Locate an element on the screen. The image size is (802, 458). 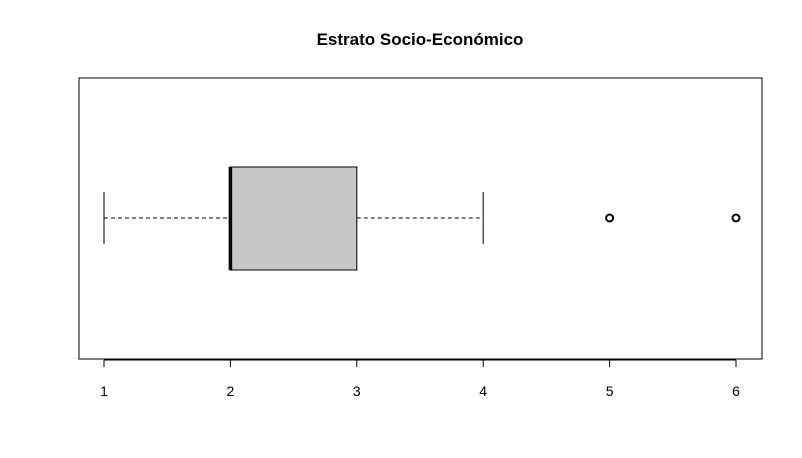
x-tick-label: 6 is located at coordinates (736, 391).